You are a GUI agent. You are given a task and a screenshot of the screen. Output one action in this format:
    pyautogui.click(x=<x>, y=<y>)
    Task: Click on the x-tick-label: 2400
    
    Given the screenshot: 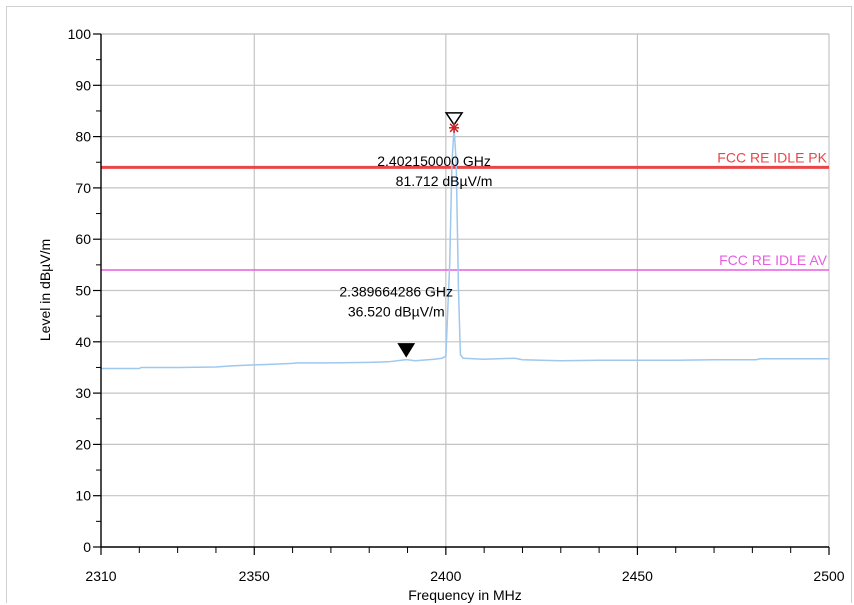 What is the action you would take?
    pyautogui.click(x=445, y=576)
    